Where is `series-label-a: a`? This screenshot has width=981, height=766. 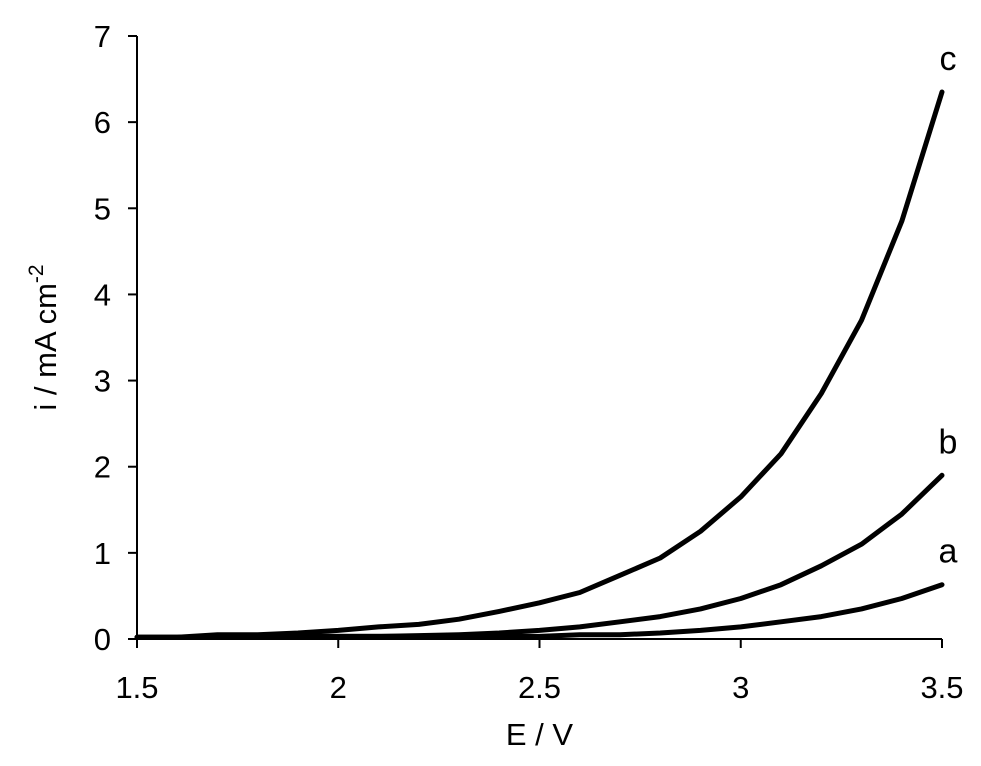
series-label-a: a is located at coordinates (948, 552).